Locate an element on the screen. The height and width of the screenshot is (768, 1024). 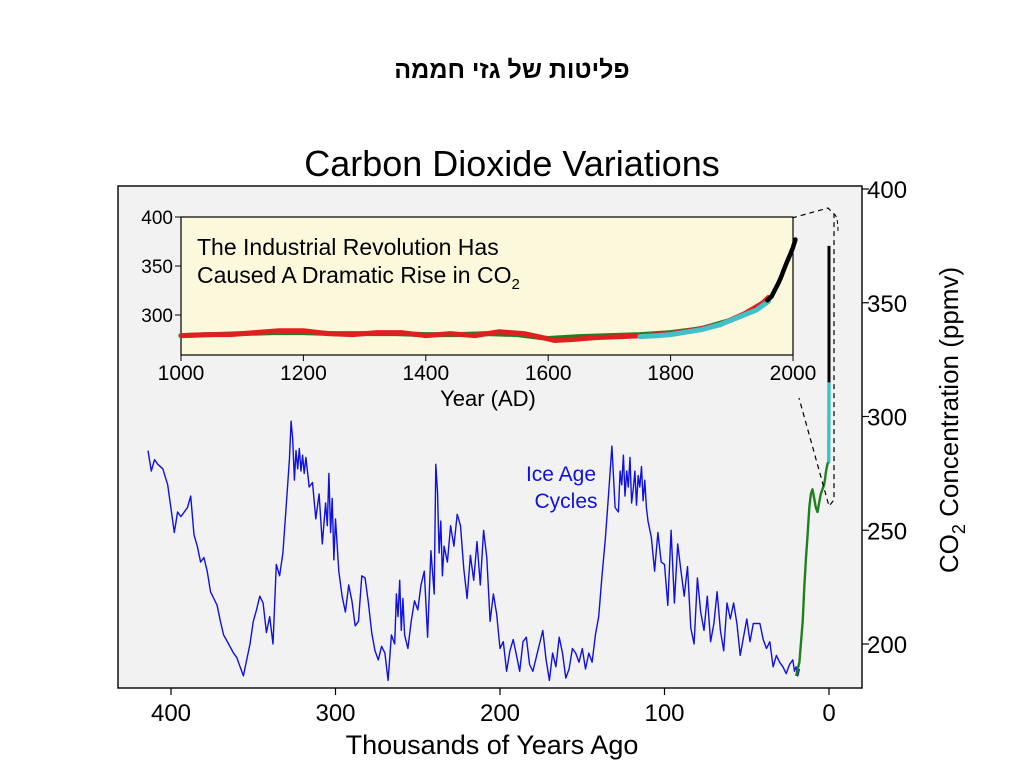
zoom-bracket is located at coordinates (836, 223).